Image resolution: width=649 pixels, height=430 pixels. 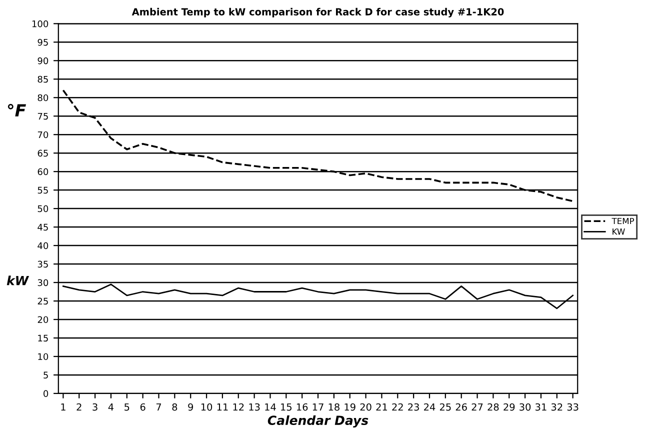 What do you see at coordinates (302, 407) in the screenshot?
I see `x-tick-label: 16` at bounding box center [302, 407].